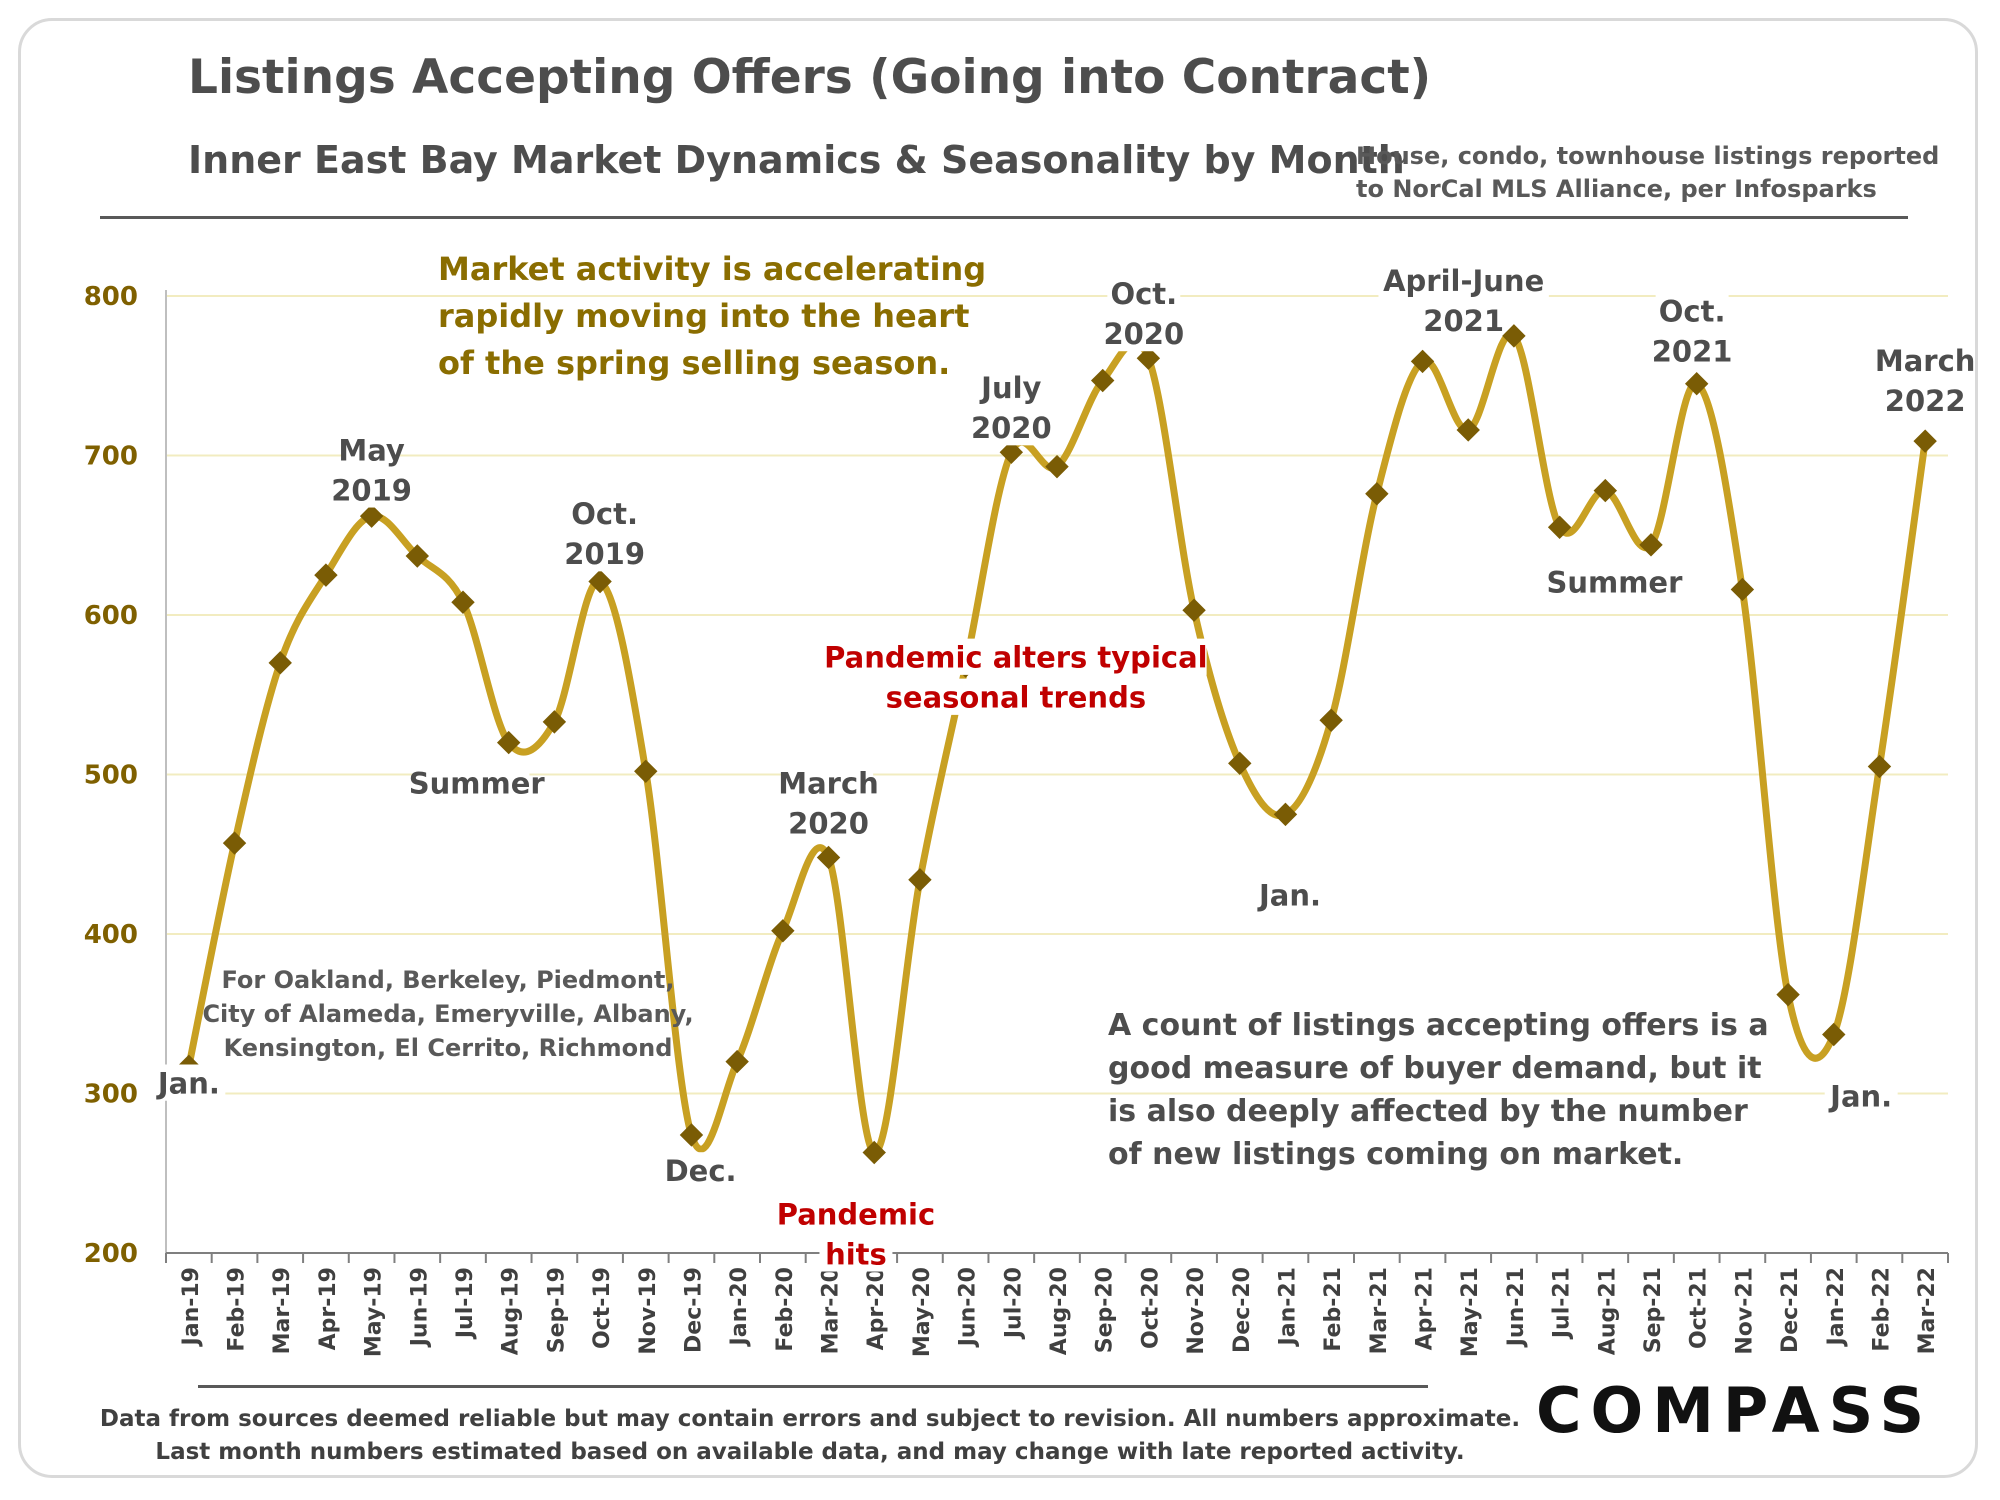  Describe the element at coordinates (694, 363) in the screenshot. I see `annotation-line: of the spring selling season.` at that location.